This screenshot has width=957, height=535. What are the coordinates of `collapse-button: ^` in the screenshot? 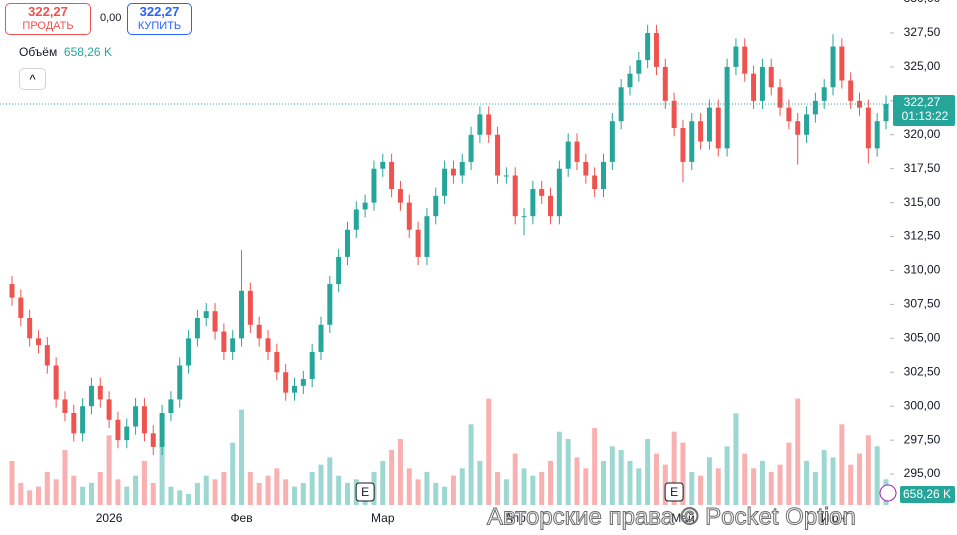 It's located at (32, 79).